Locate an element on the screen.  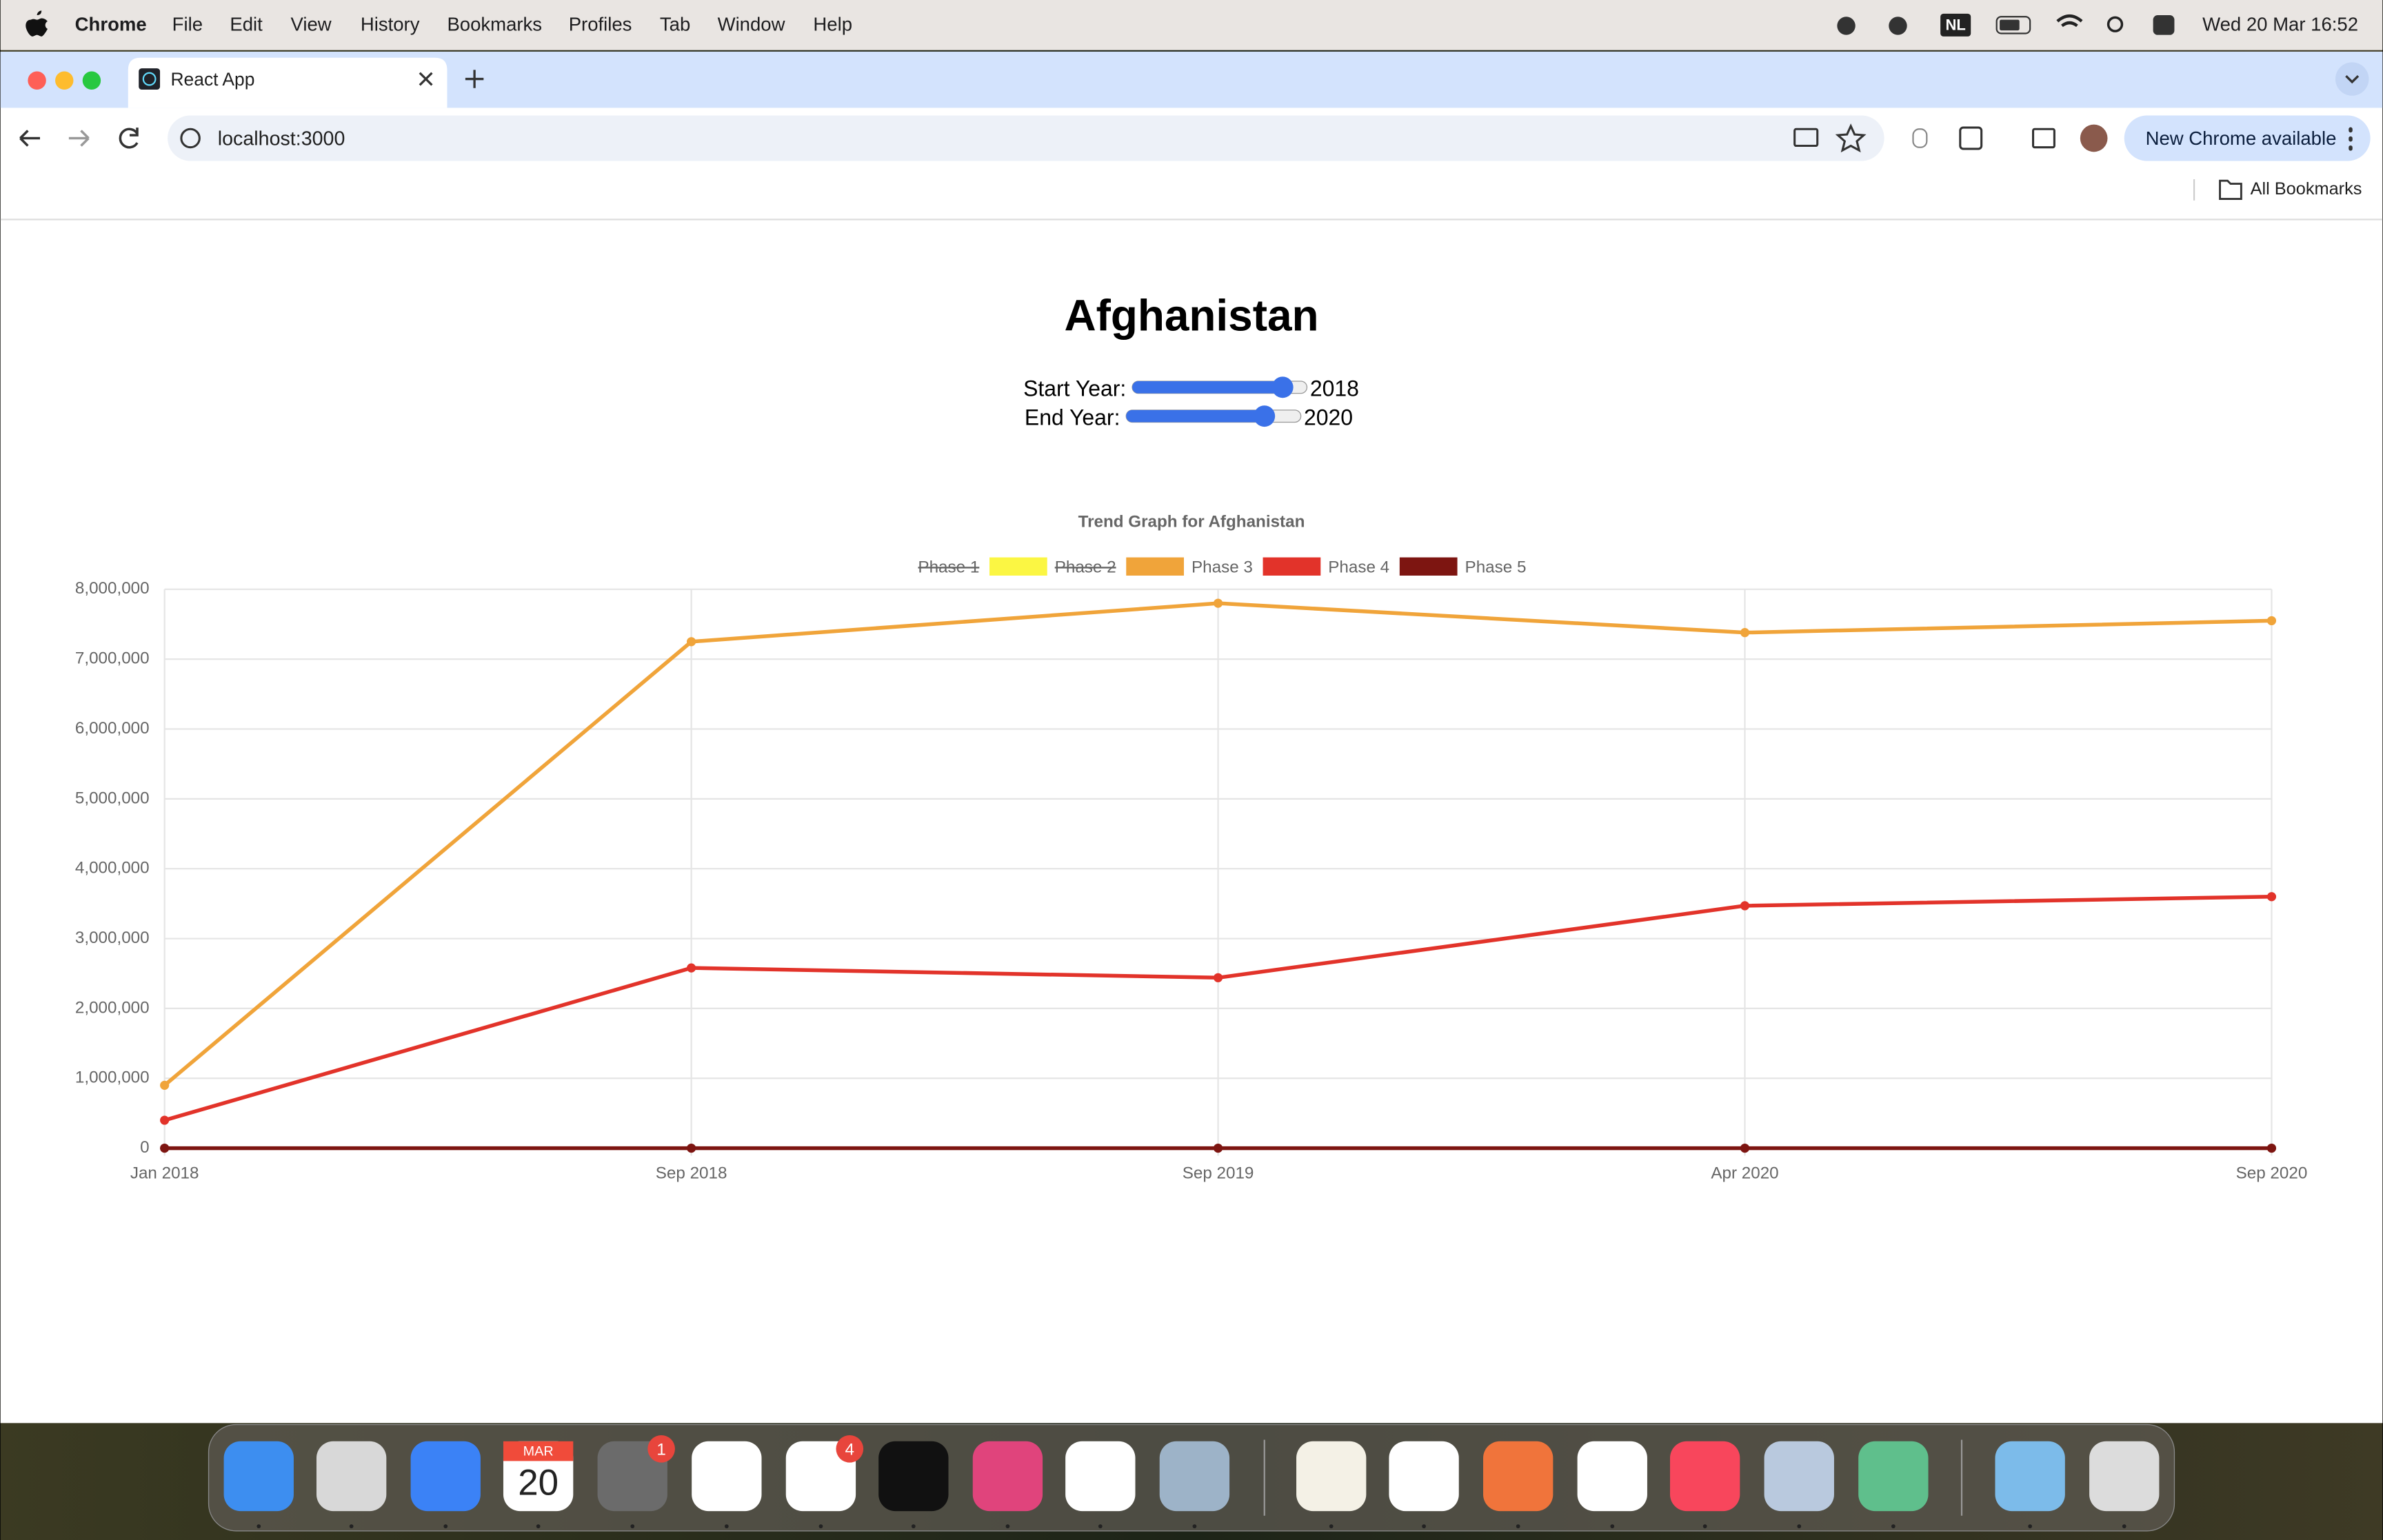
tab-search is located at coordinates (2352, 79).